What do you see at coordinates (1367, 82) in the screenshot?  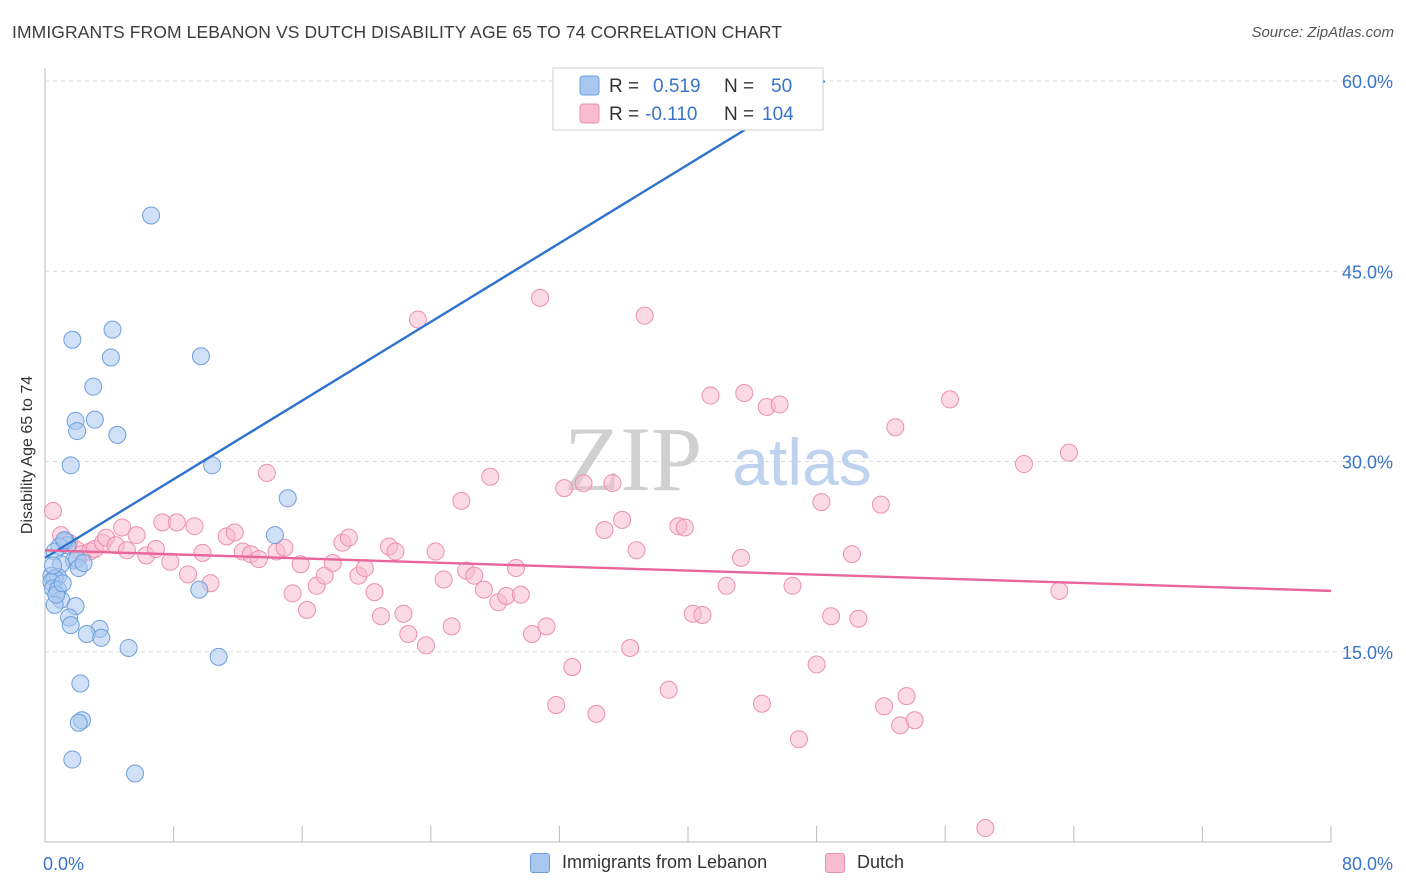 I see `y-tick-label-3: 60.0%` at bounding box center [1367, 82].